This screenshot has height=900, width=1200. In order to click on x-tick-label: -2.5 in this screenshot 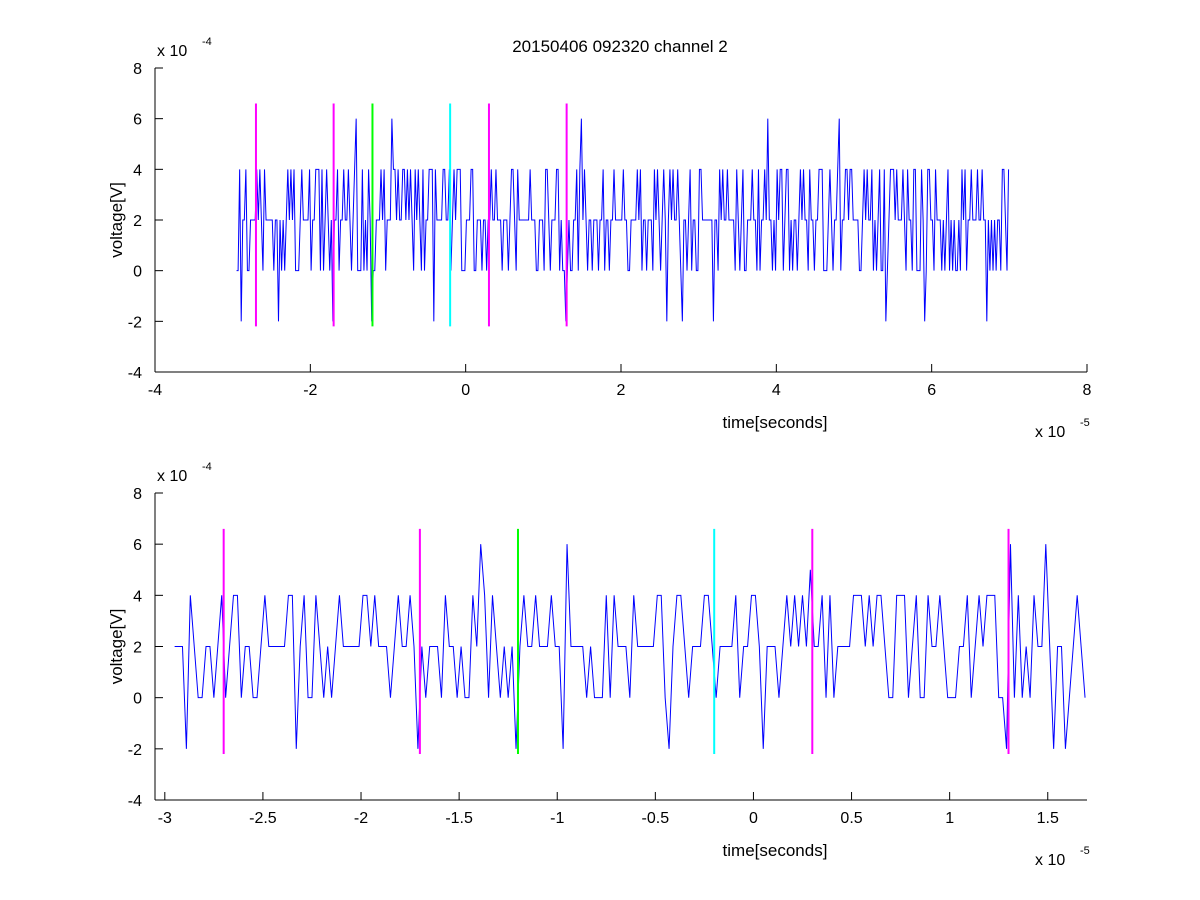, I will do `click(263, 818)`.